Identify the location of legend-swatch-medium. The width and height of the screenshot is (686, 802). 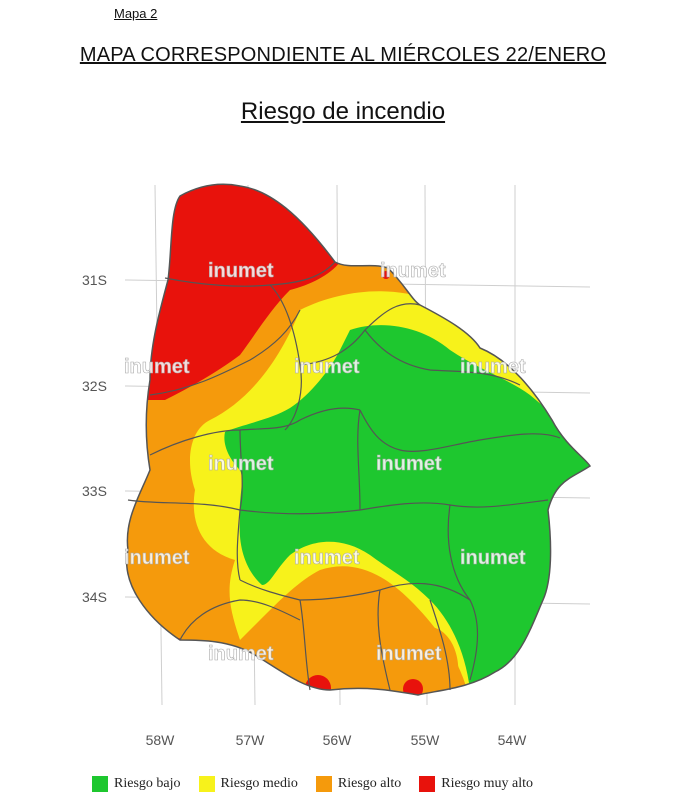
(206, 784).